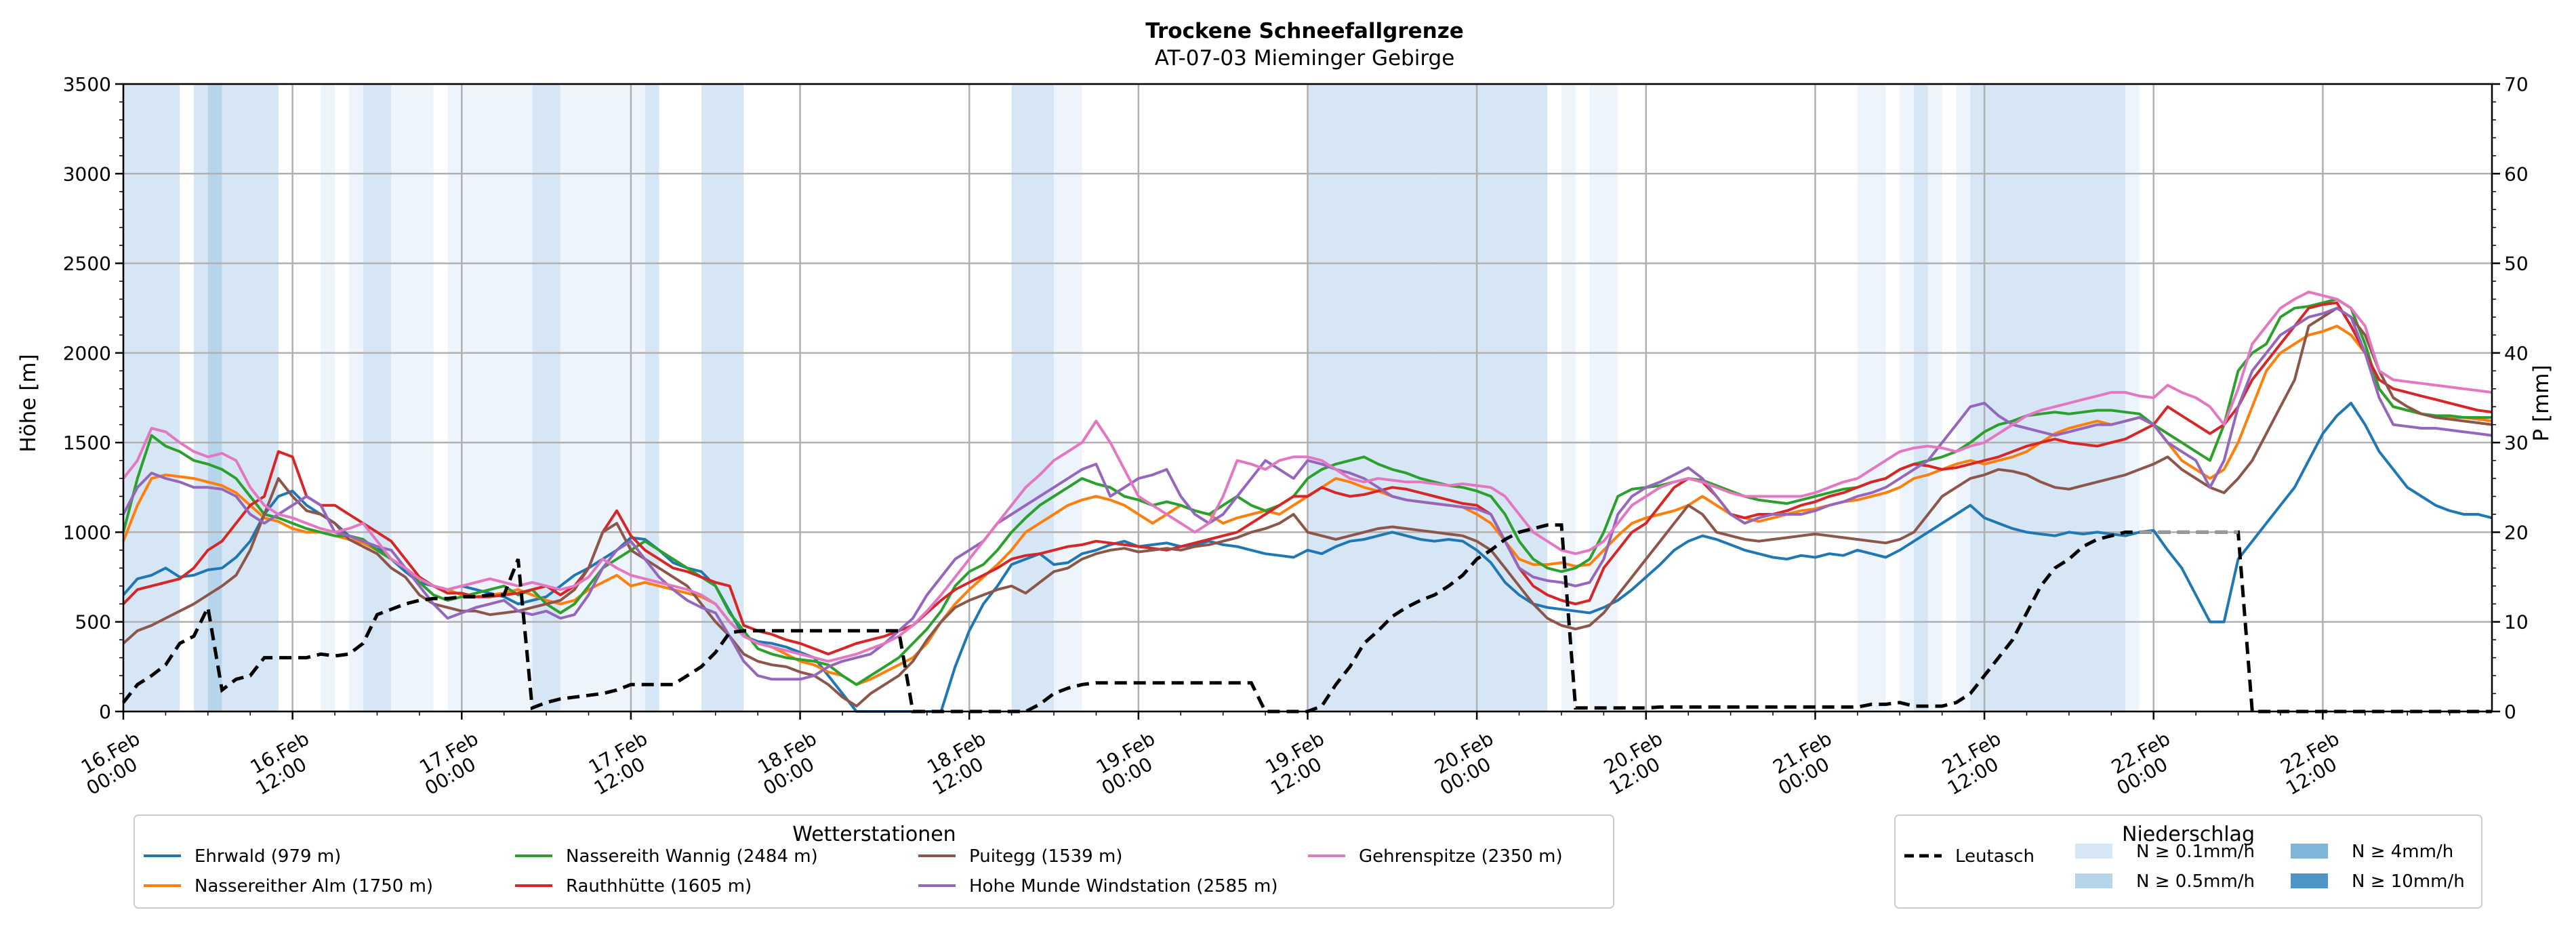  What do you see at coordinates (87, 532) in the screenshot?
I see `y-tick-label-2: 1000` at bounding box center [87, 532].